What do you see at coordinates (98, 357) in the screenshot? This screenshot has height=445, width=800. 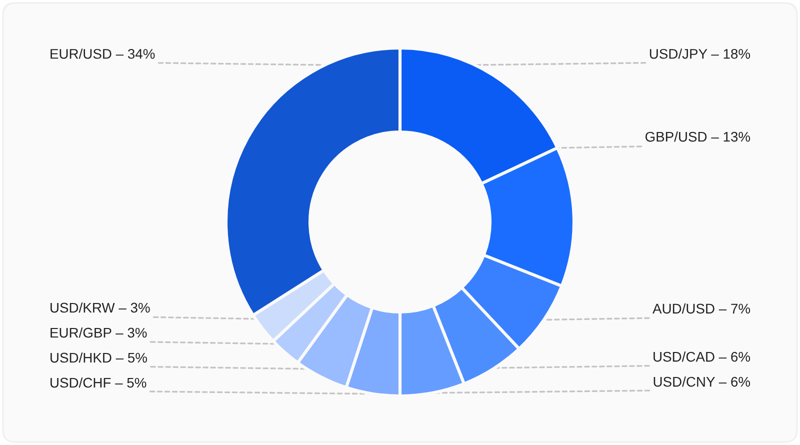 I see `slice-label: USD/HKD – 5%` at bounding box center [98, 357].